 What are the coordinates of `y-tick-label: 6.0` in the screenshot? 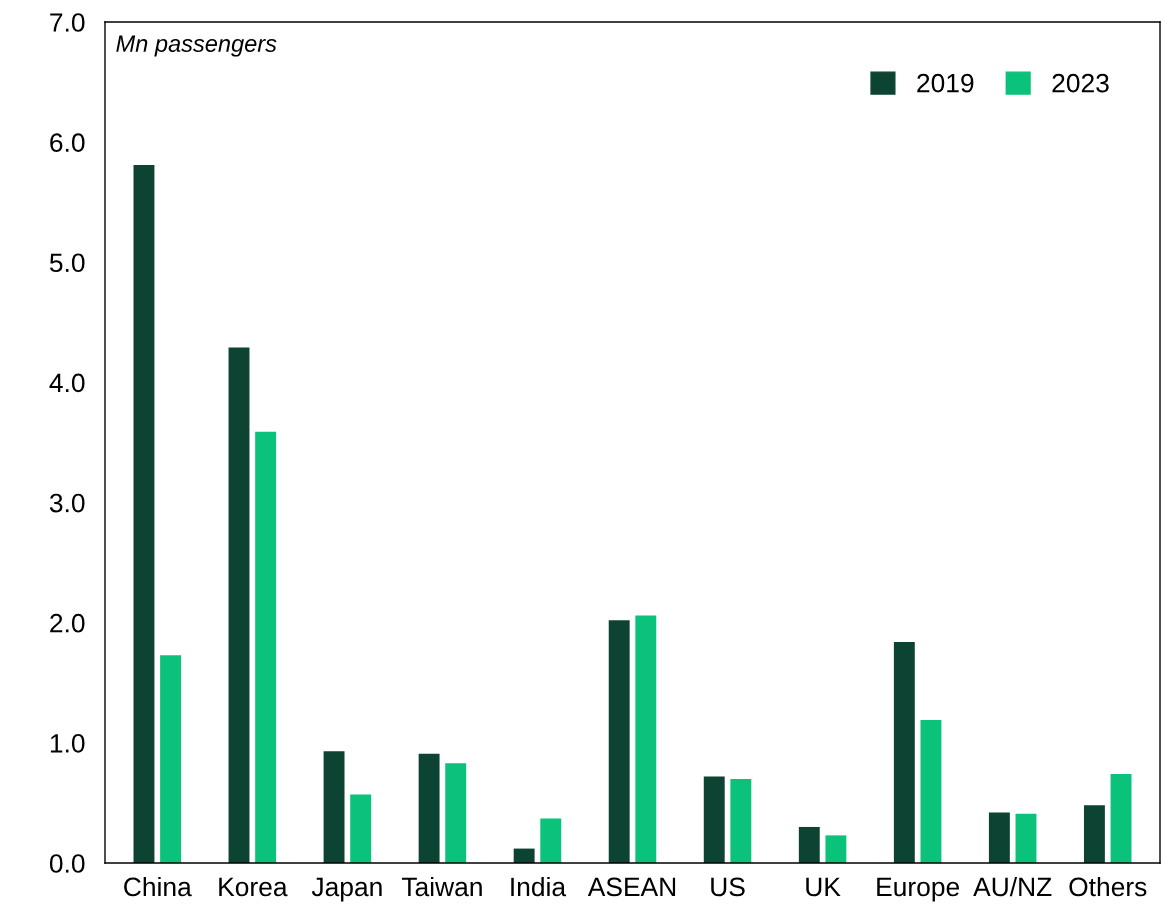 It's located at (67, 142).